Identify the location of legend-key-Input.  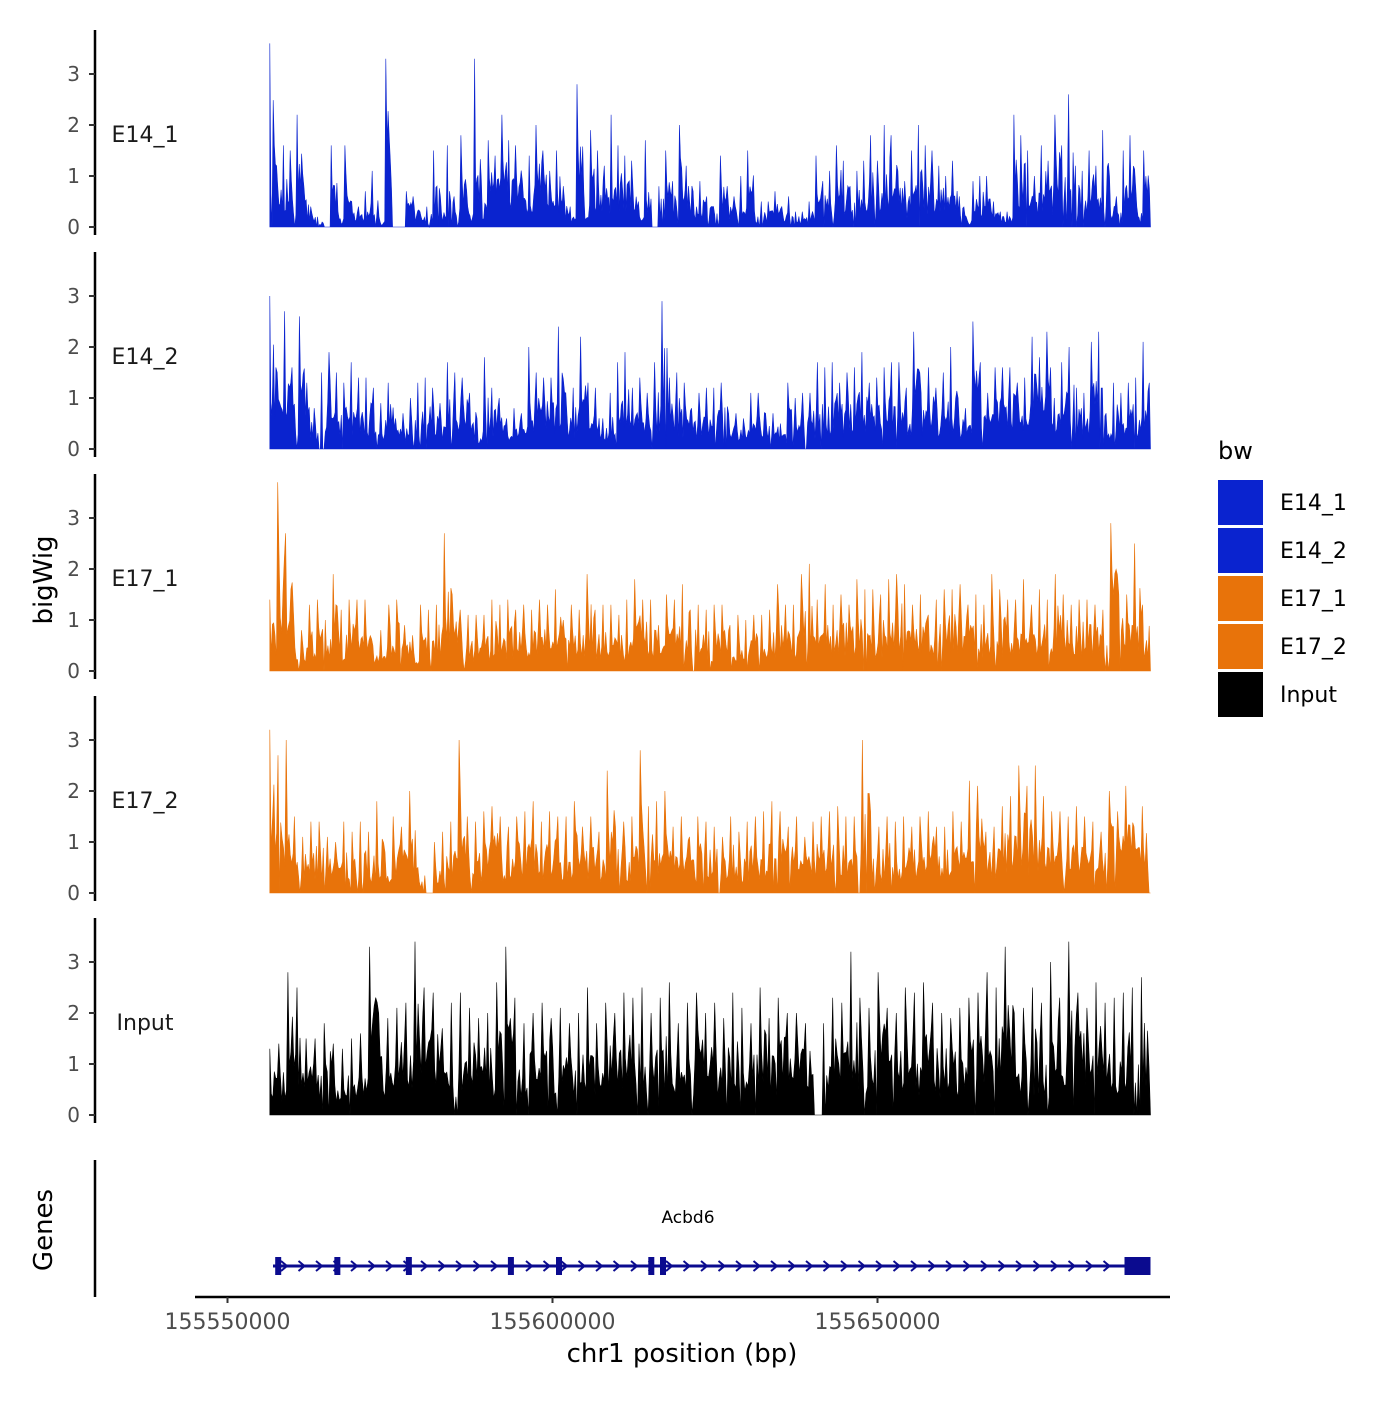
(1240, 694).